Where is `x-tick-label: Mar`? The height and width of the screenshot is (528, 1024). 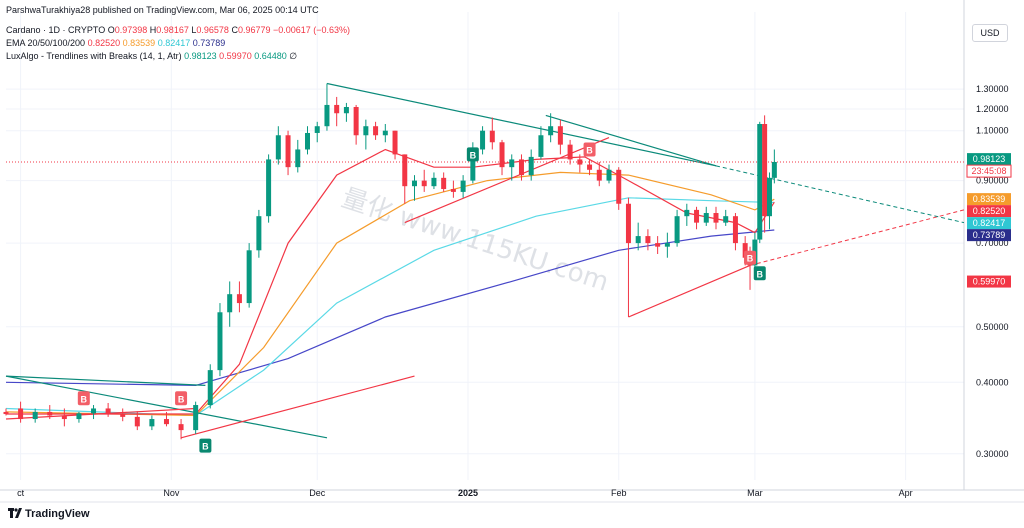
x-tick-label: Mar is located at coordinates (755, 493).